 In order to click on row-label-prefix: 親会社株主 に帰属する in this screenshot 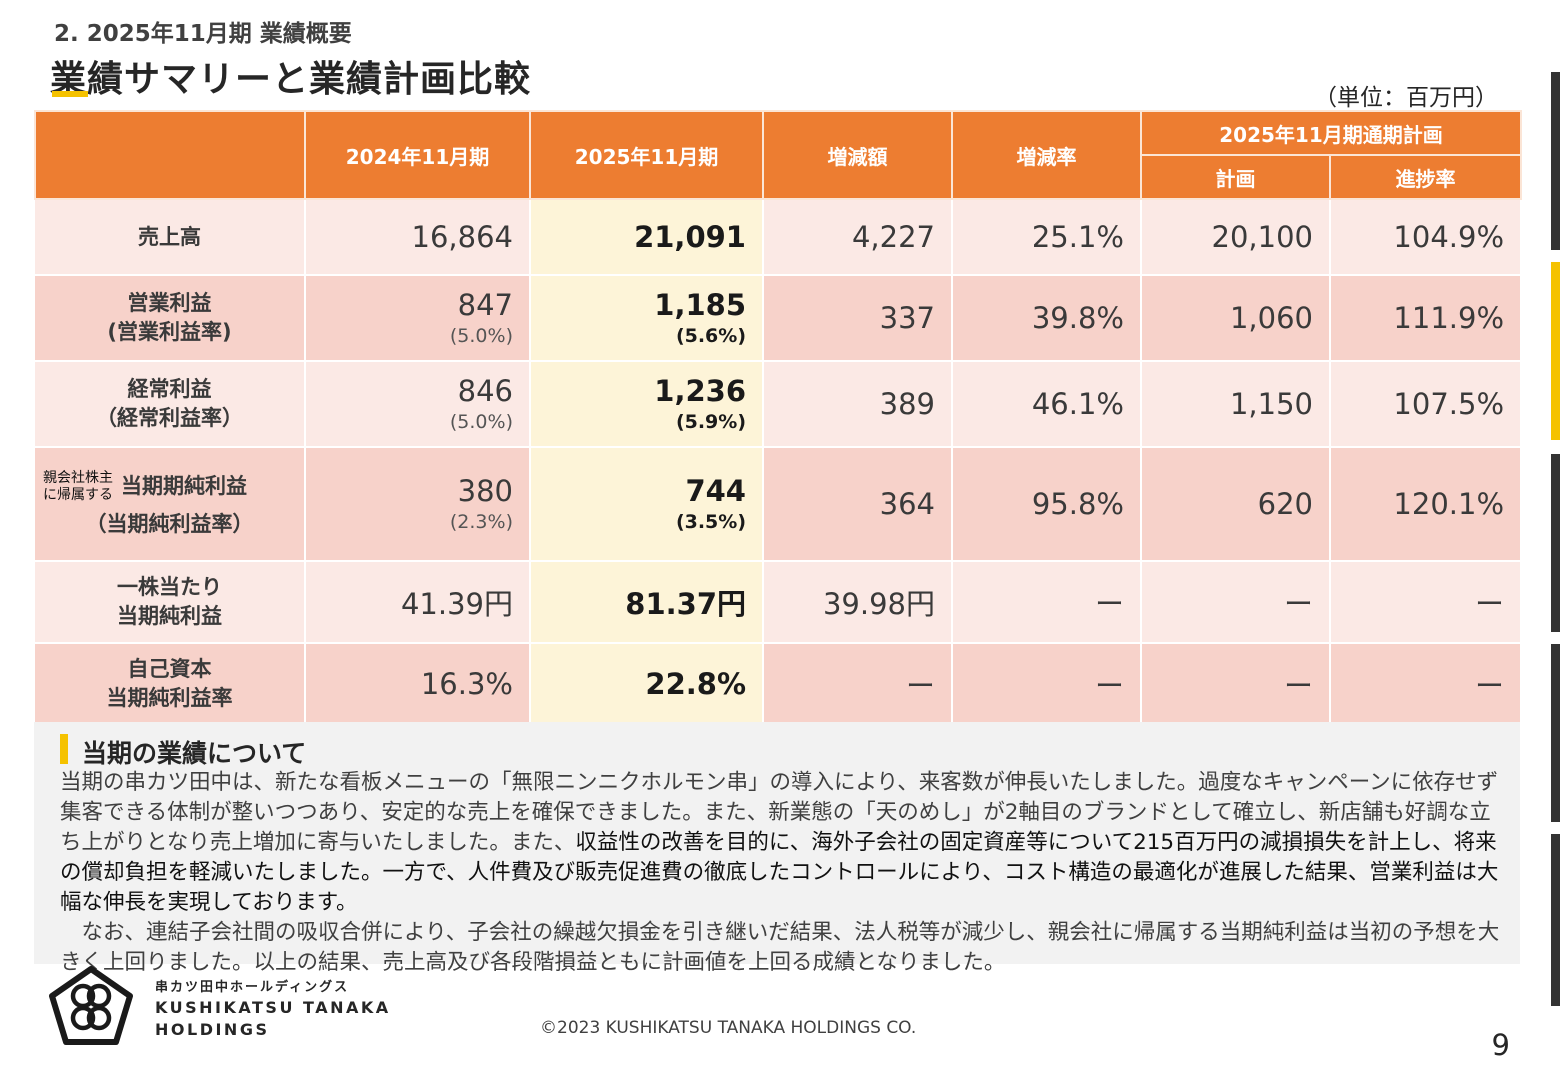, I will do `click(78, 487)`.